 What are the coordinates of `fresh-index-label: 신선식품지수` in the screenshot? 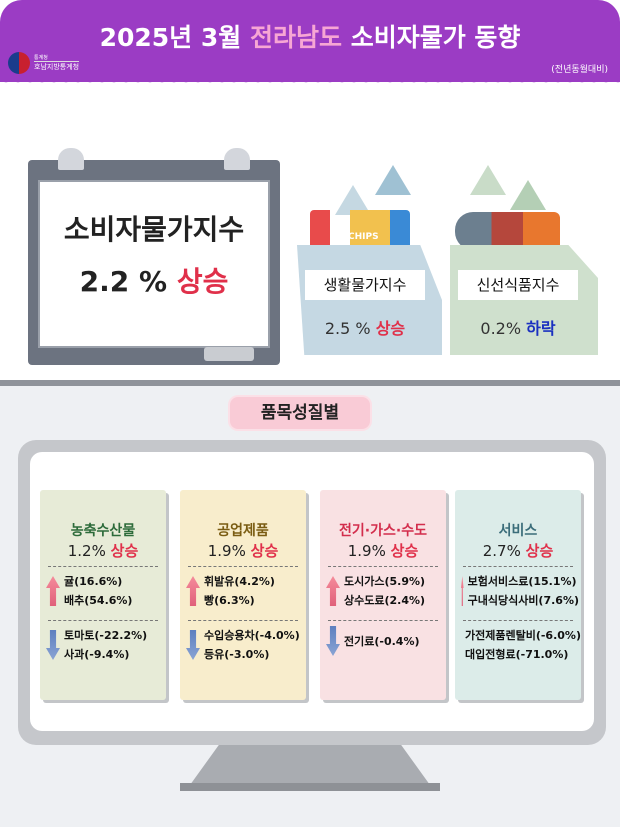 It's located at (518, 285).